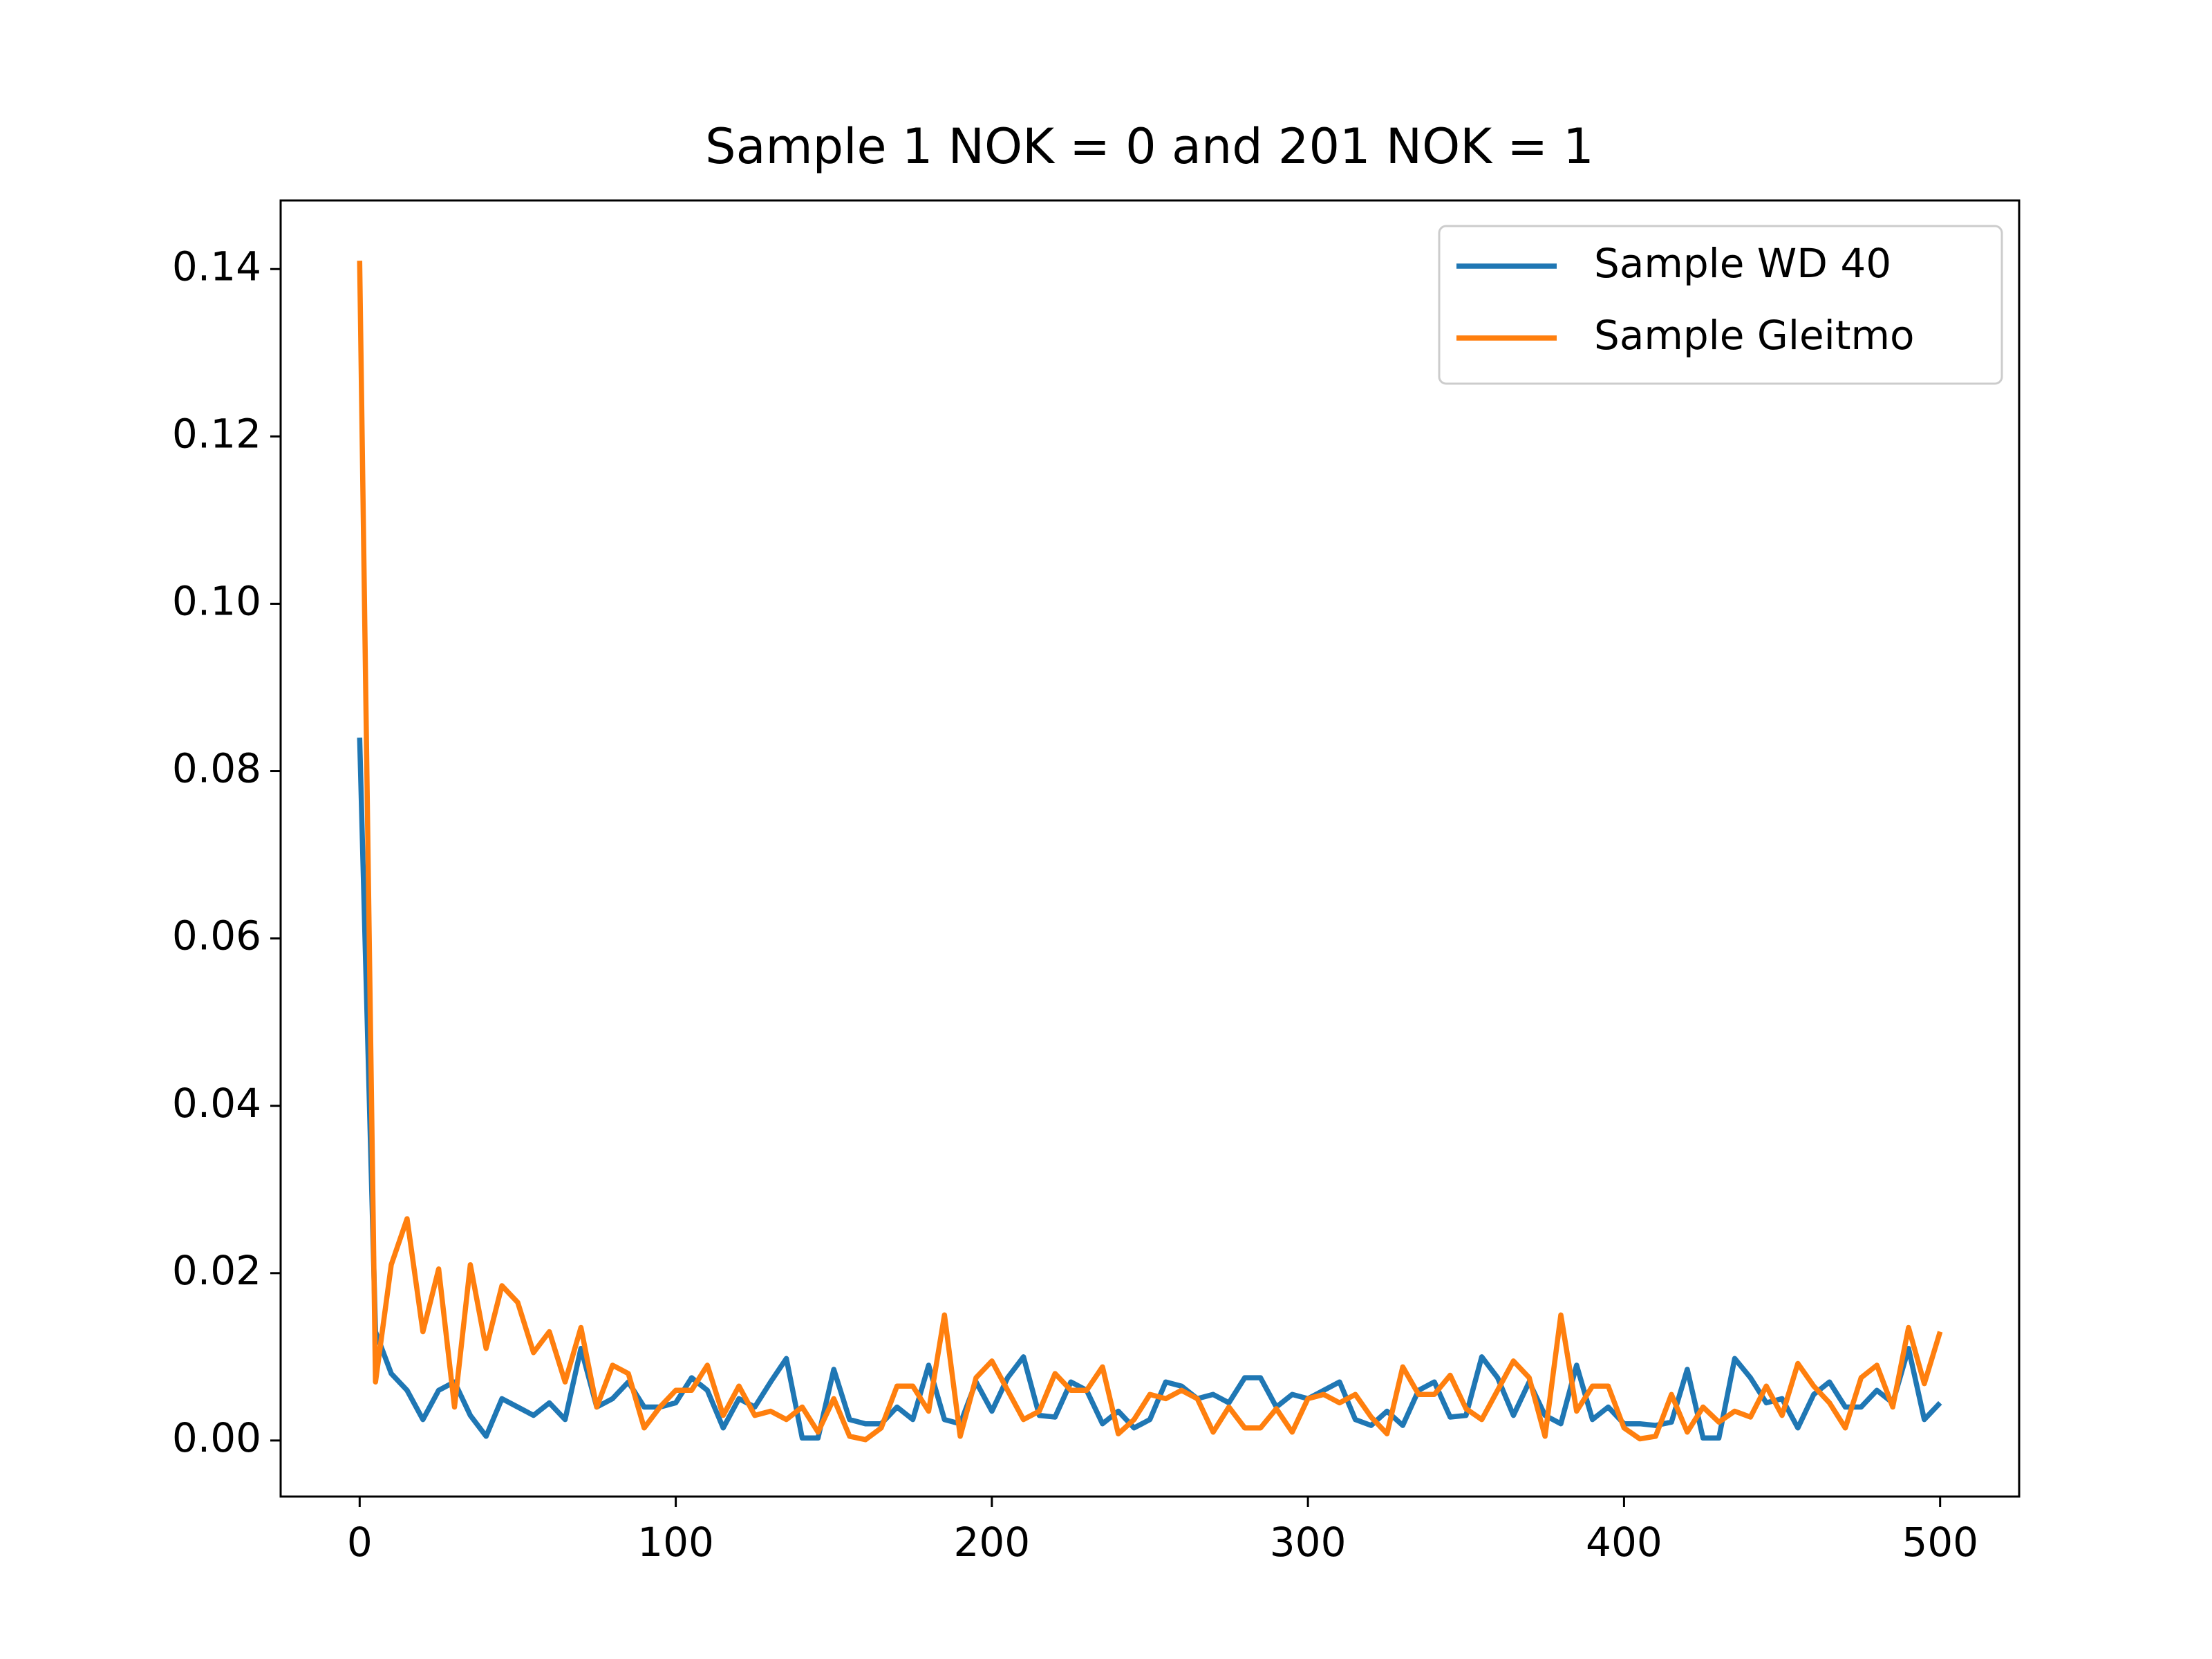 The width and height of the screenshot is (2212, 1659). I want to click on legend-label: Sample Gleitmo, so click(1755, 335).